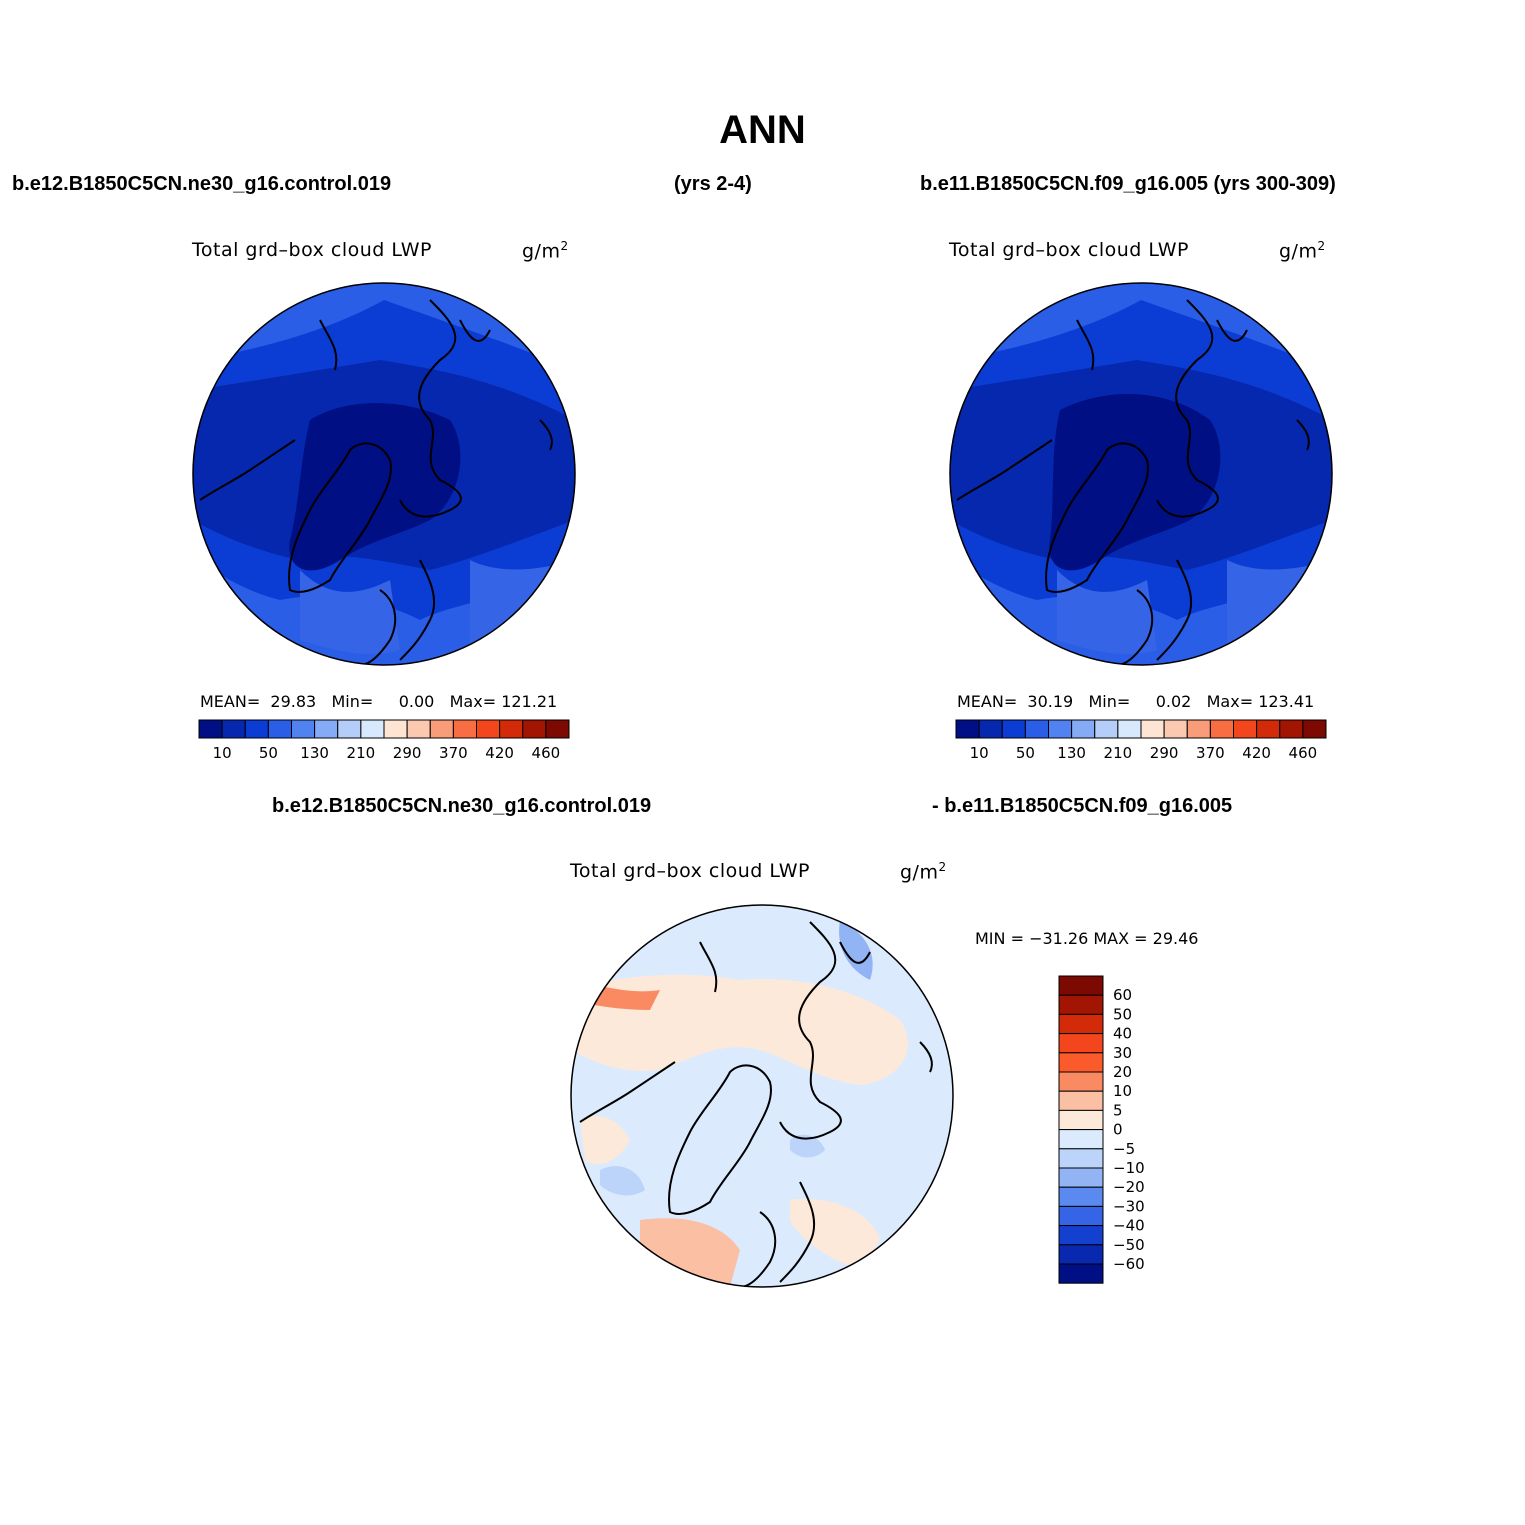 Image resolution: width=1525 pixels, height=1525 pixels. I want to click on diff-map, so click(762, 1096).